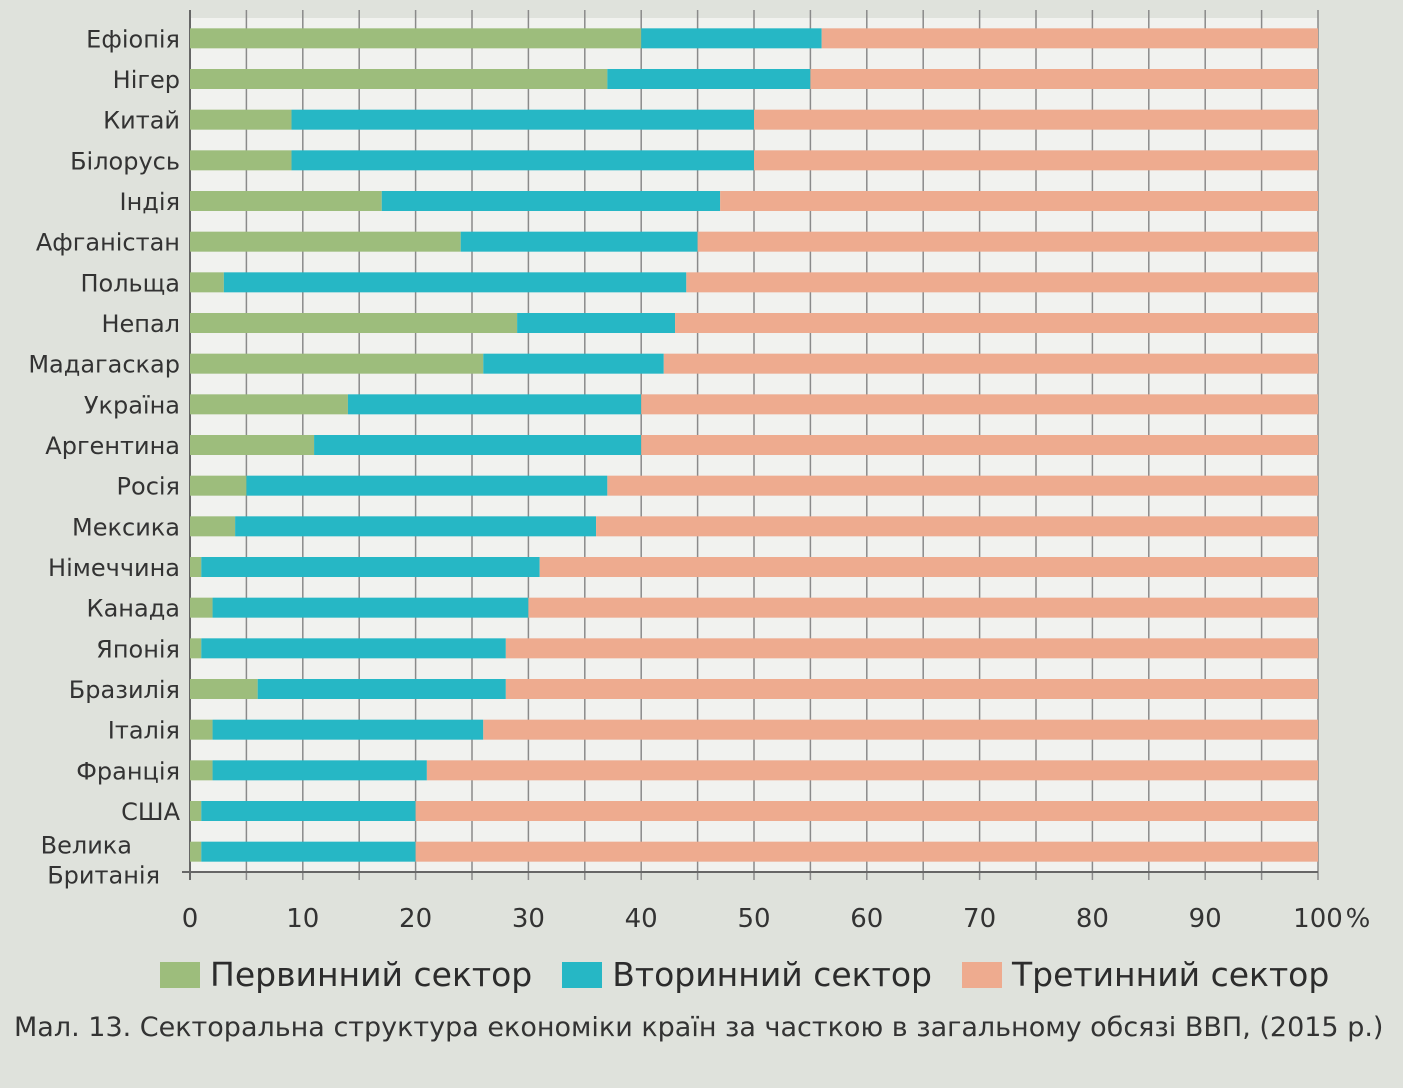  I want to click on legend-swatch-tertiary, so click(981, 974).